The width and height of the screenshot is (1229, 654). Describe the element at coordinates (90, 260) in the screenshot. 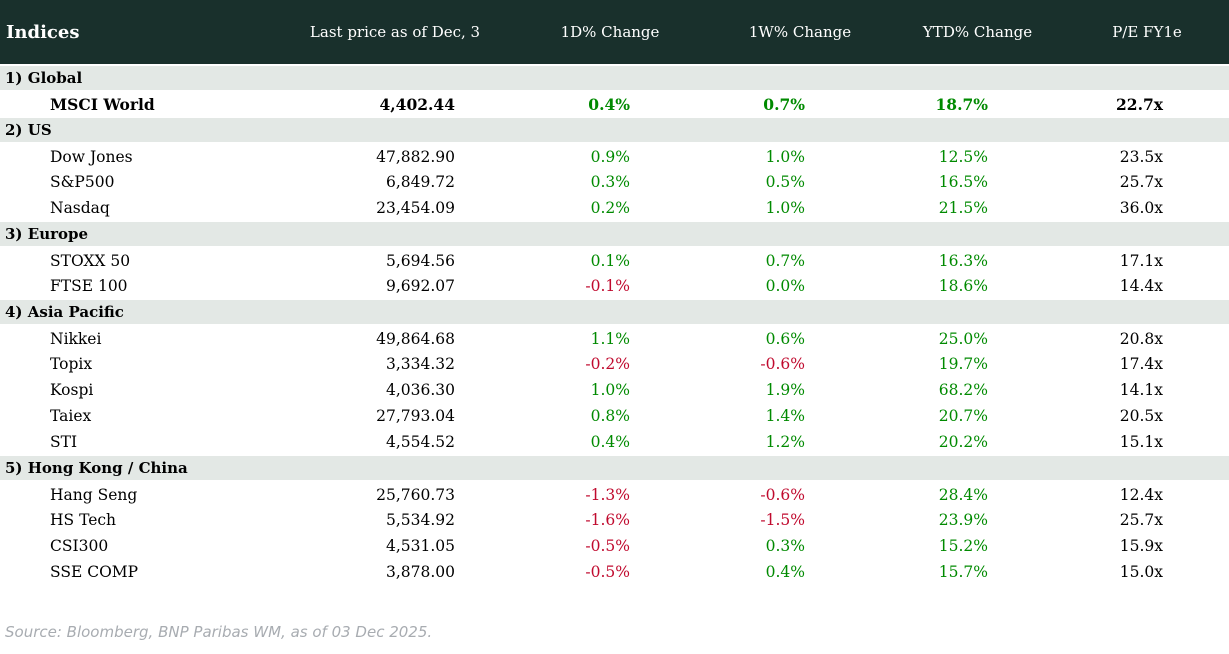

I see `index-name: STOXX 50` at that location.